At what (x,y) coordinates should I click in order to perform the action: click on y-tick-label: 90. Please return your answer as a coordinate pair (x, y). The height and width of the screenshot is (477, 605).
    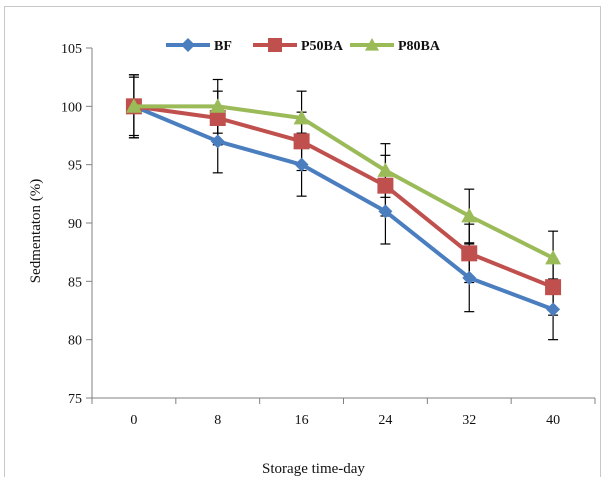
    Looking at the image, I should click on (75, 224).